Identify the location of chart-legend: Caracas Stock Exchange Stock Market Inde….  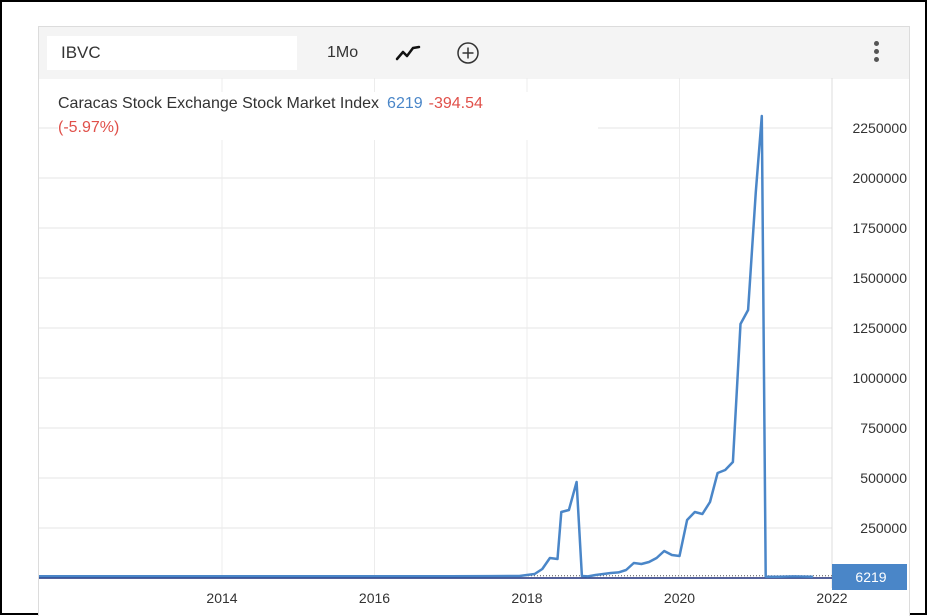
(328, 116).